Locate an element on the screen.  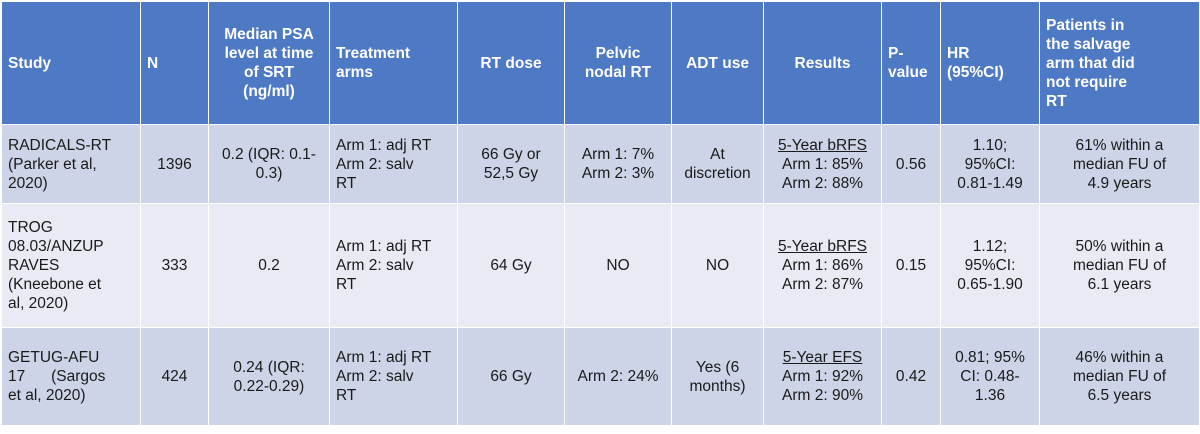
cell-text-line: nodal RT is located at coordinates (618, 72).